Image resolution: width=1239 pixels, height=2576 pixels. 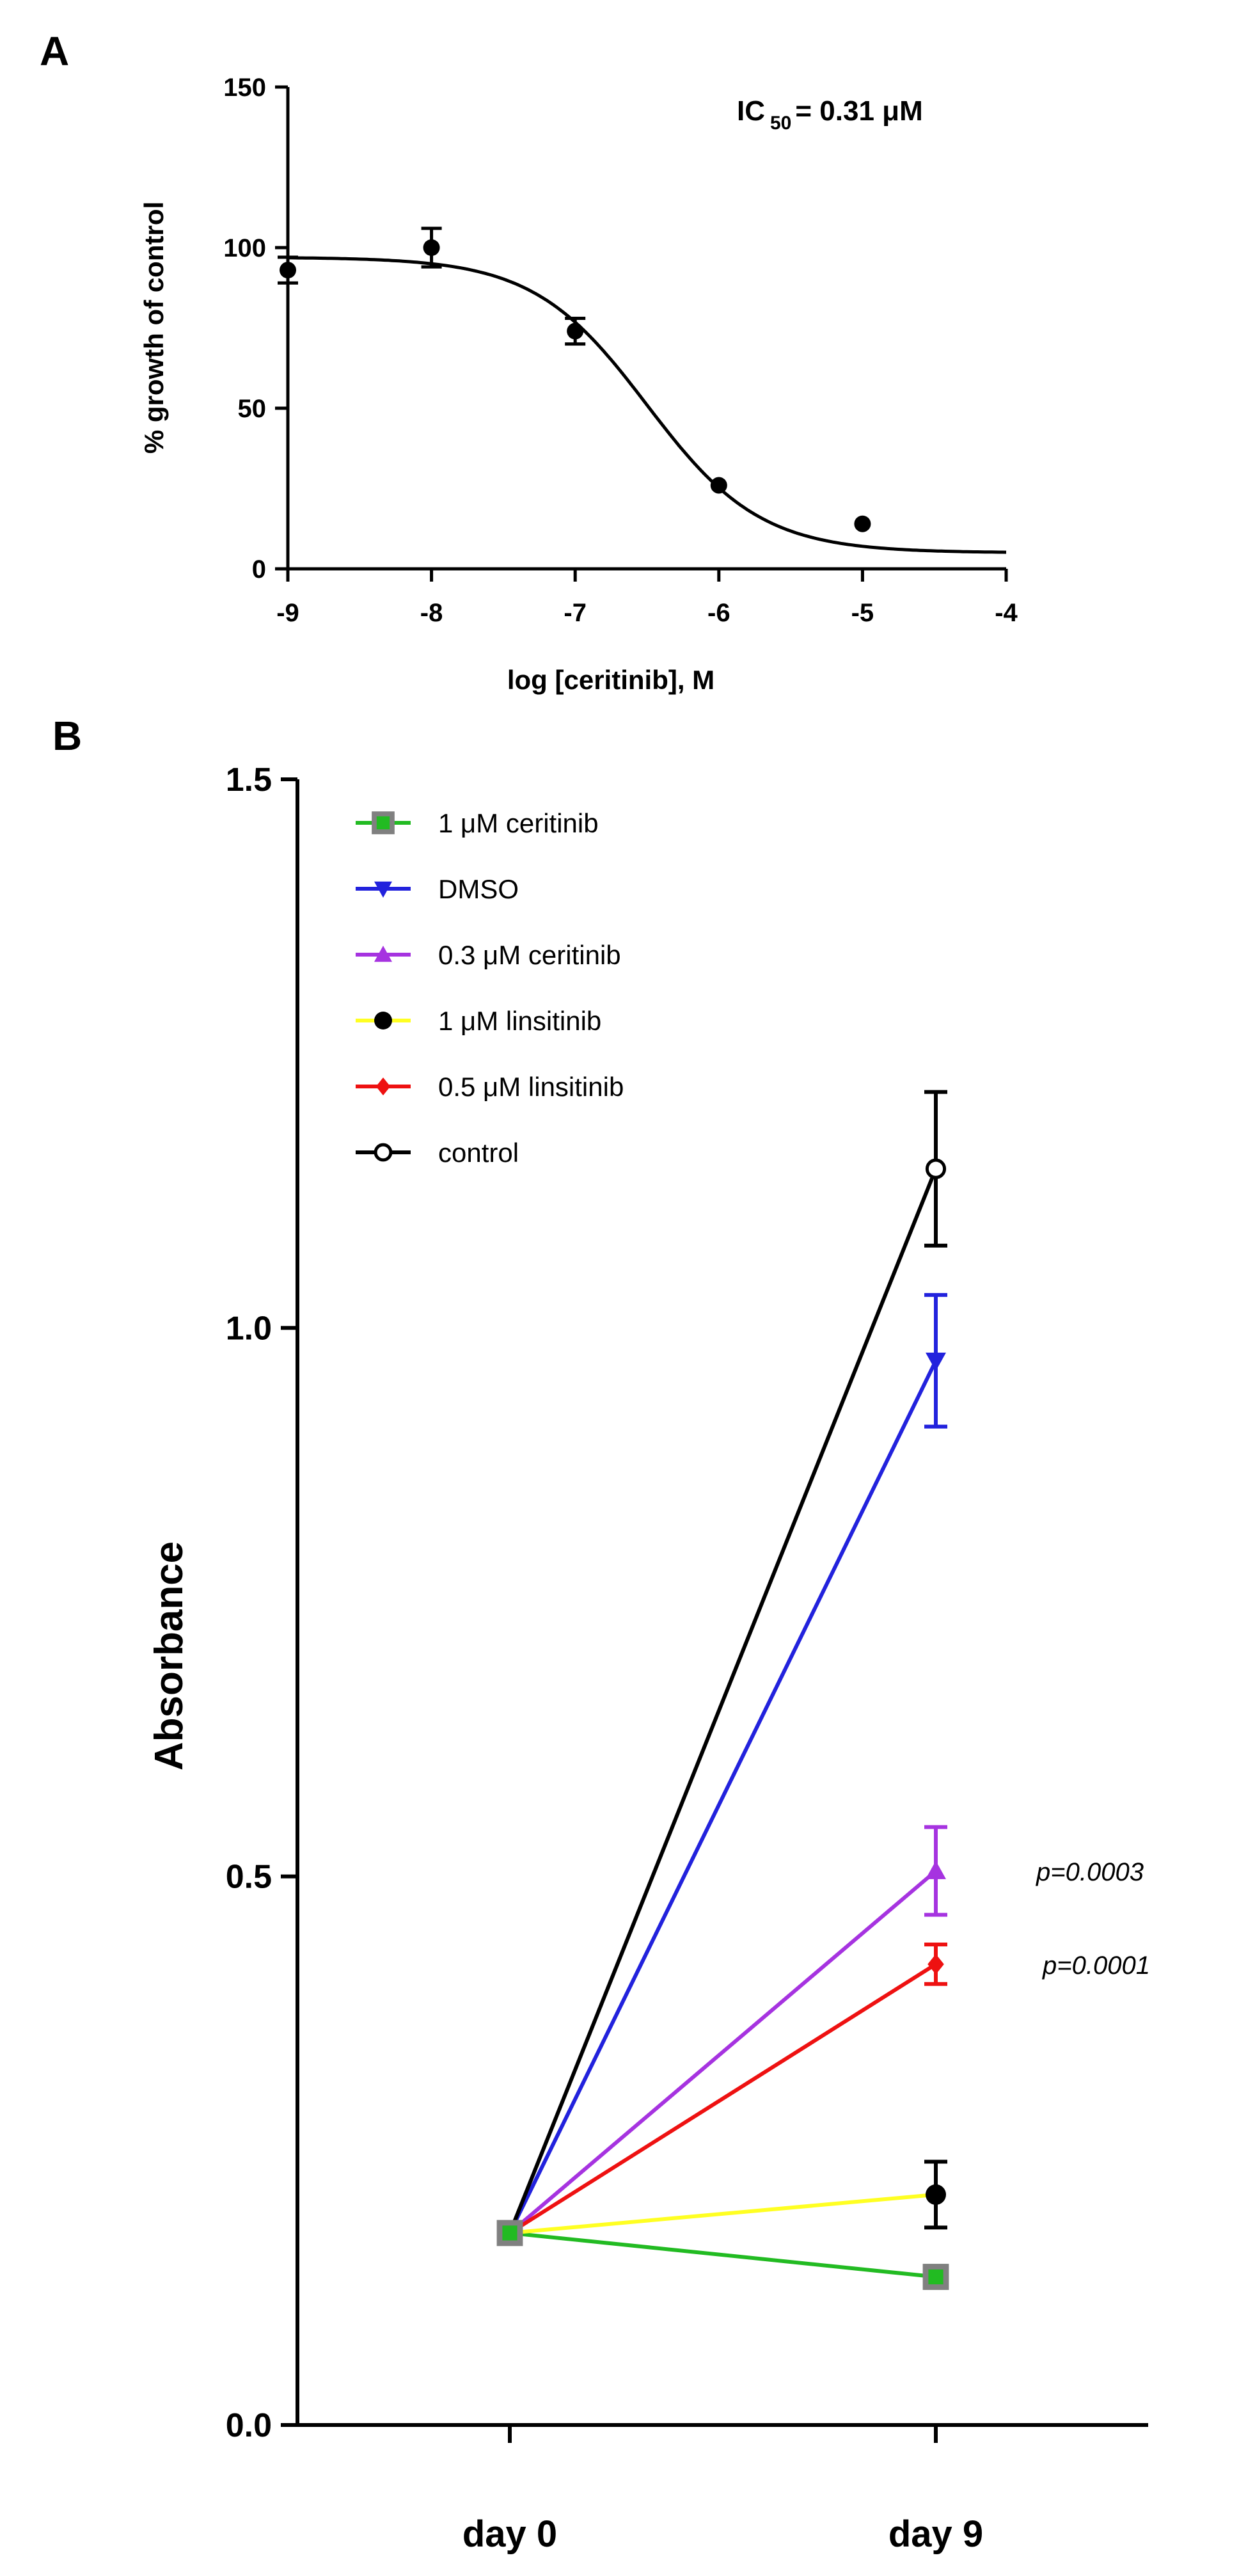 I want to click on chart-a-y-label: % growth of control, so click(x=154, y=328).